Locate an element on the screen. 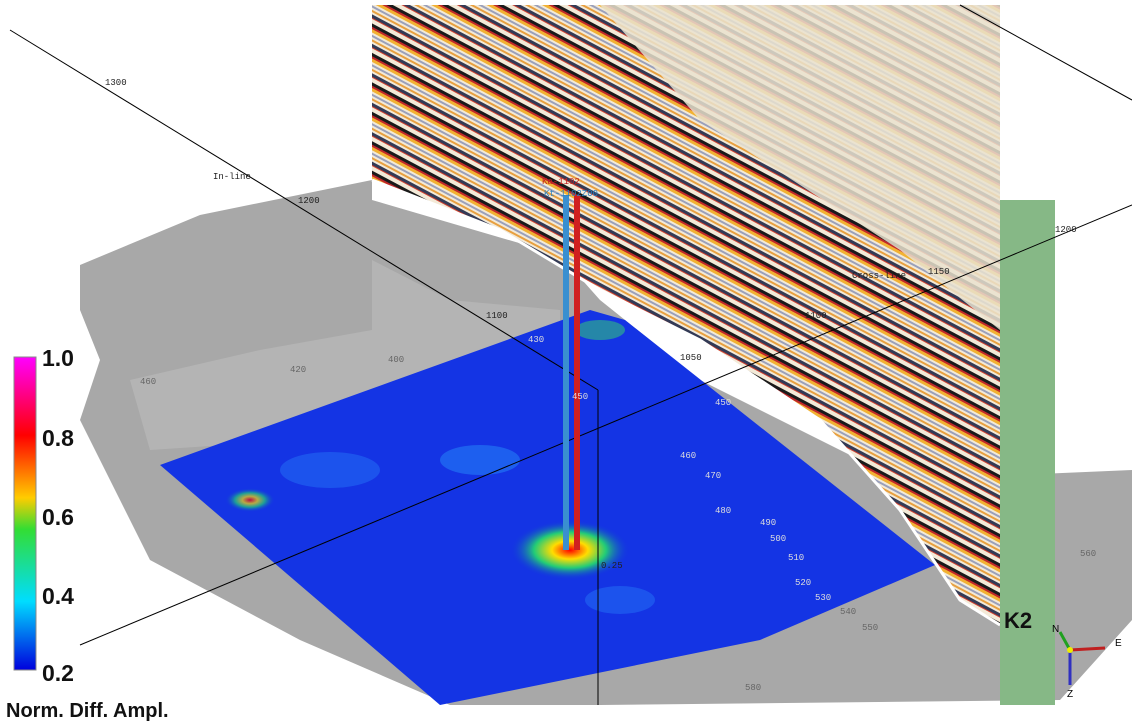 The height and width of the screenshot is (724, 1132). contour-label: 490 is located at coordinates (768, 523).